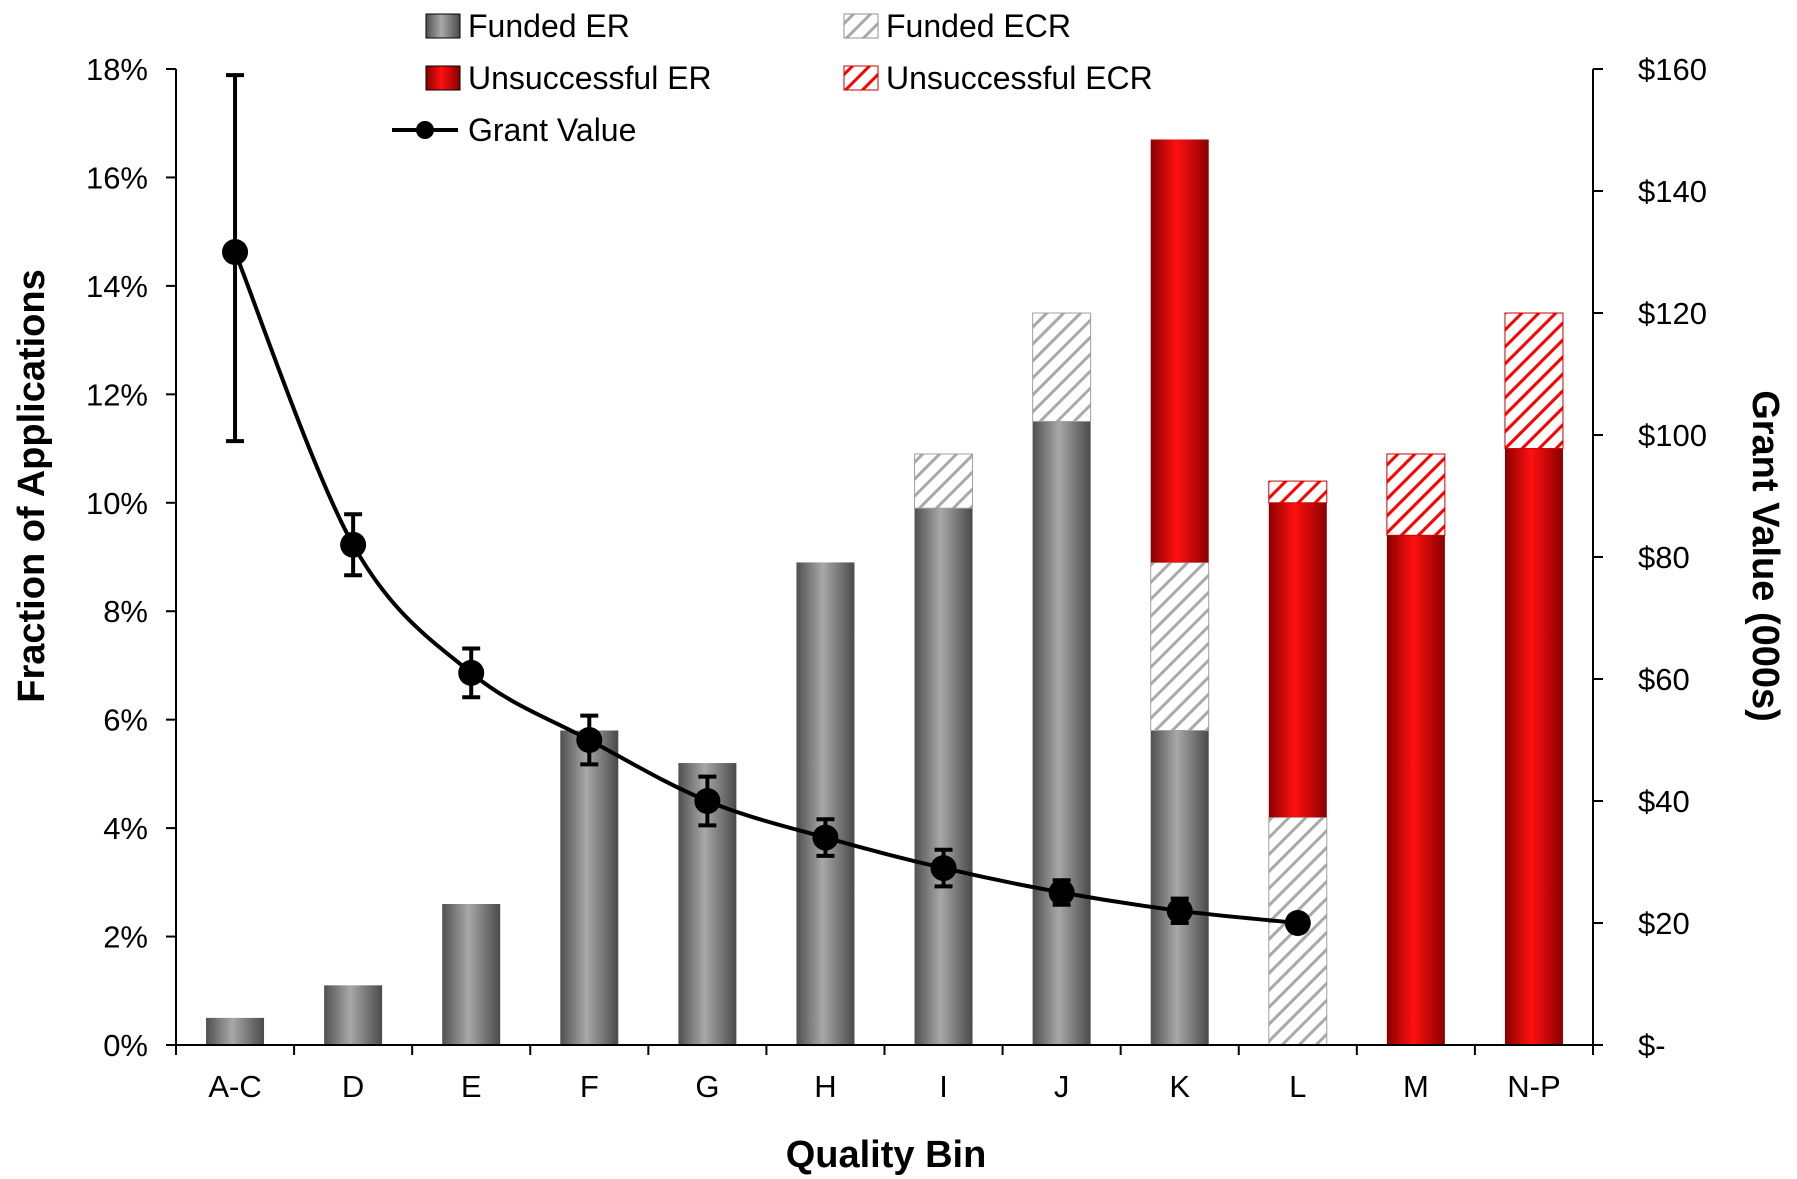  Describe the element at coordinates (125, 611) in the screenshot. I see `y-tick-label: 8%` at that location.